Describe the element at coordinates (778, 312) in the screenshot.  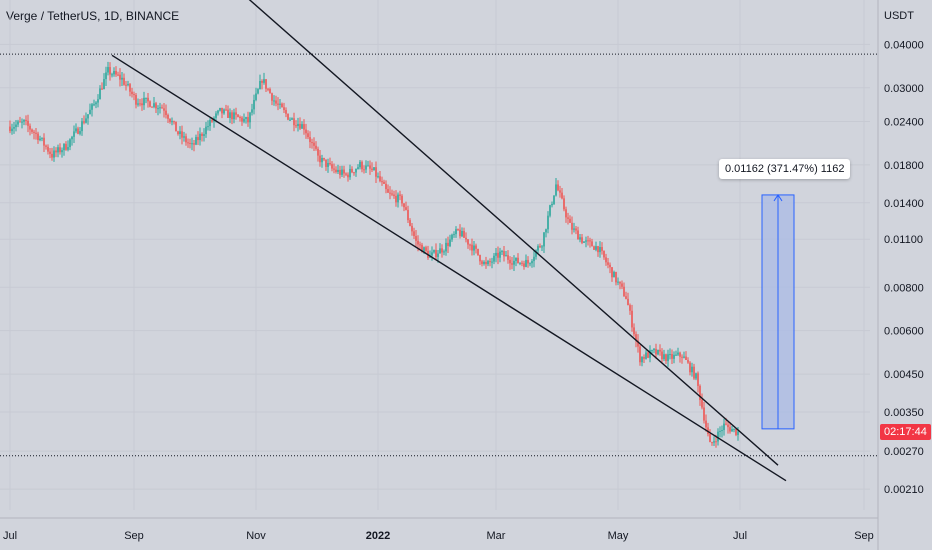
I see `measure-tool` at that location.